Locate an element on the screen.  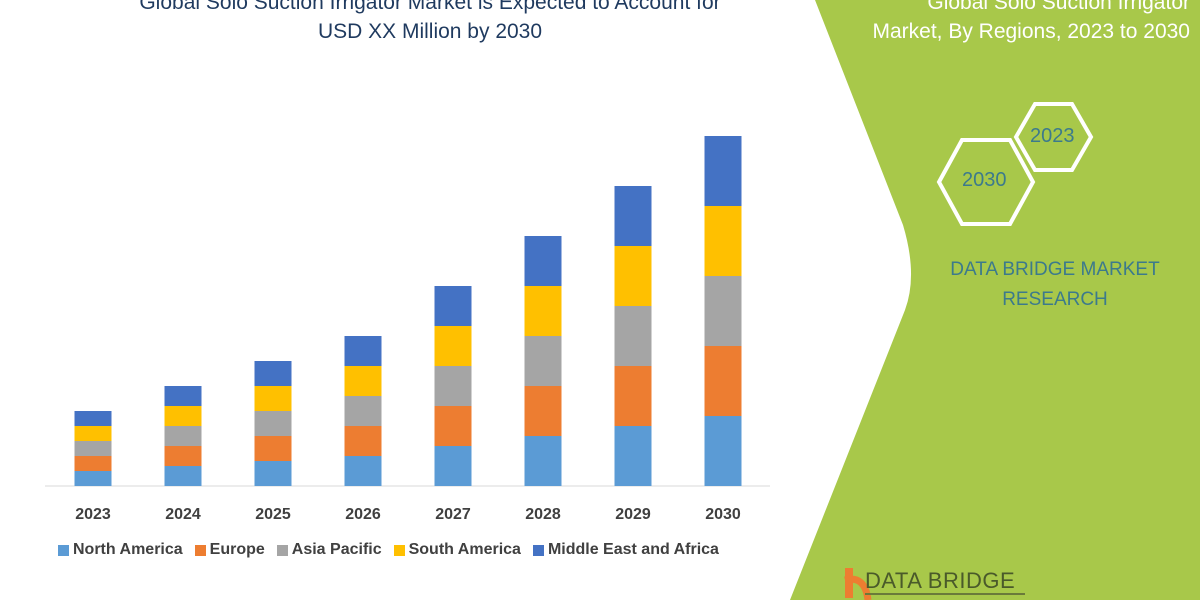
hex-label-2023: 2023 is located at coordinates (1052, 136).